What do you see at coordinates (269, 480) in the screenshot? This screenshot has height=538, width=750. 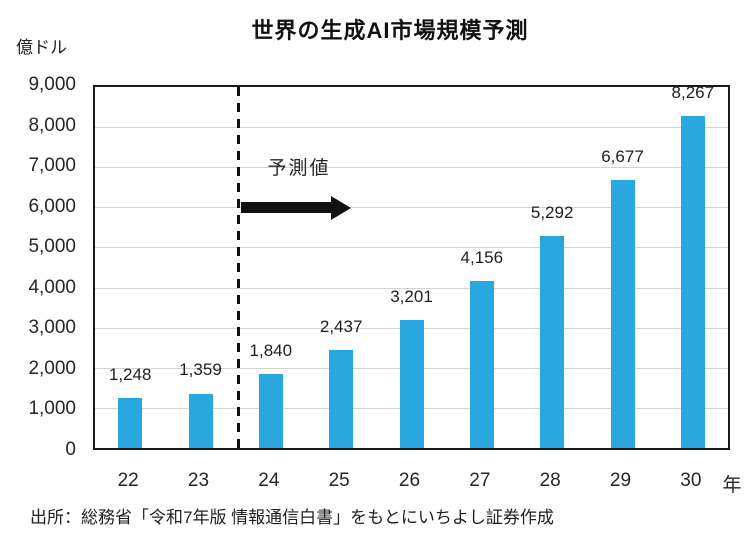 I see `x-axis-tick-label: 24` at bounding box center [269, 480].